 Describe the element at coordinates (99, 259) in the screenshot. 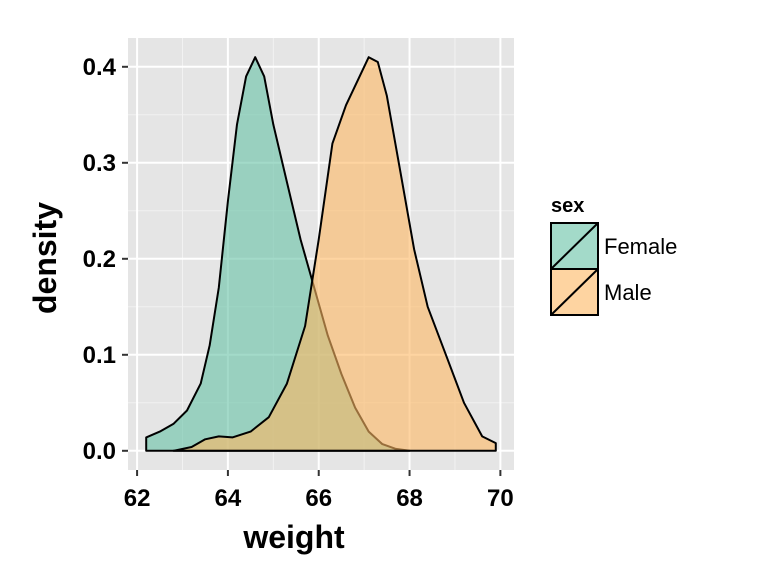

I see `y-tick-label: 0.2` at that location.